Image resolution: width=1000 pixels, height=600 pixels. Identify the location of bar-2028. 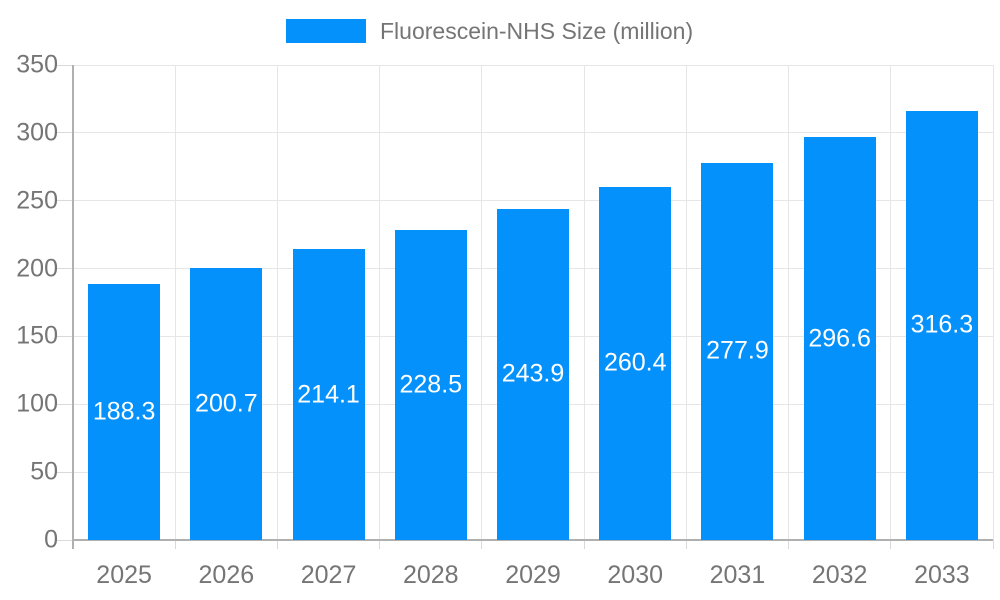
(430, 384).